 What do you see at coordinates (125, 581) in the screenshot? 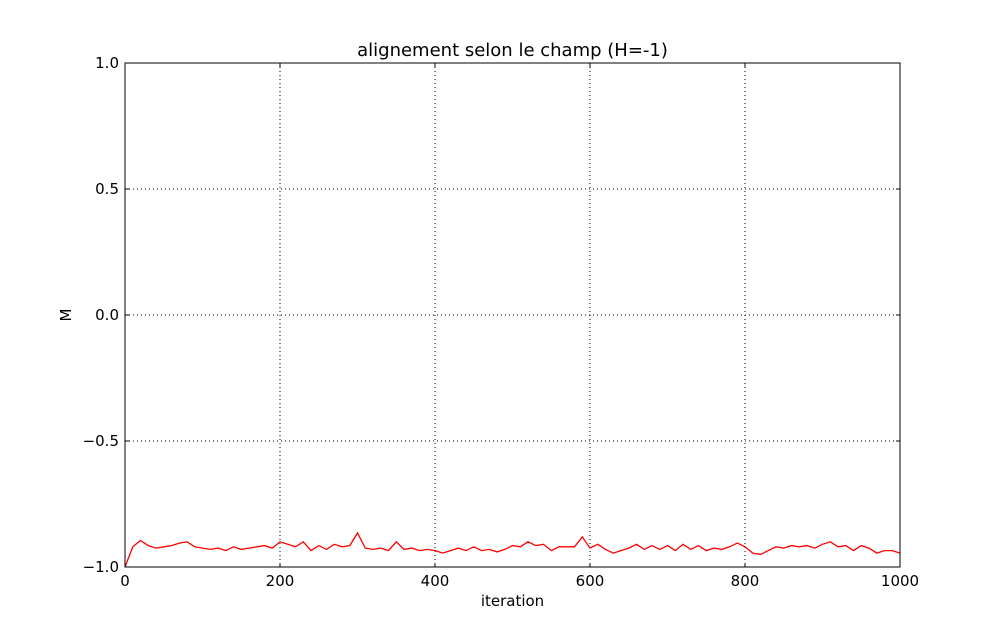
I see `x-tick-label: 0` at bounding box center [125, 581].